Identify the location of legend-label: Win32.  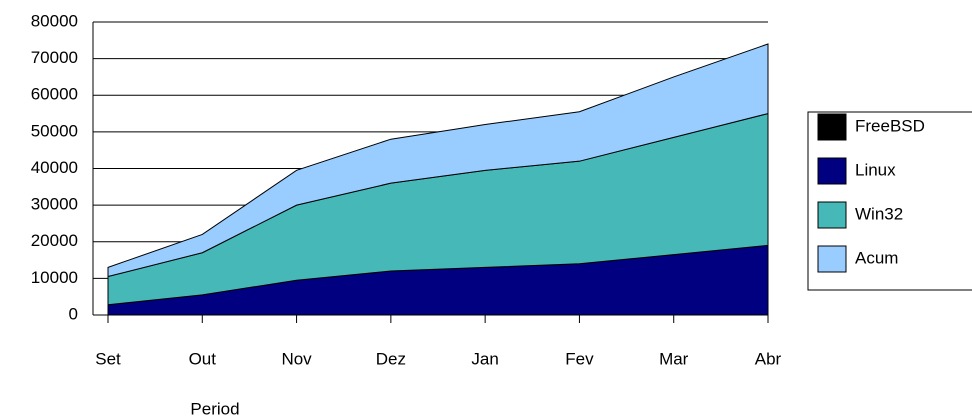
(879, 213).